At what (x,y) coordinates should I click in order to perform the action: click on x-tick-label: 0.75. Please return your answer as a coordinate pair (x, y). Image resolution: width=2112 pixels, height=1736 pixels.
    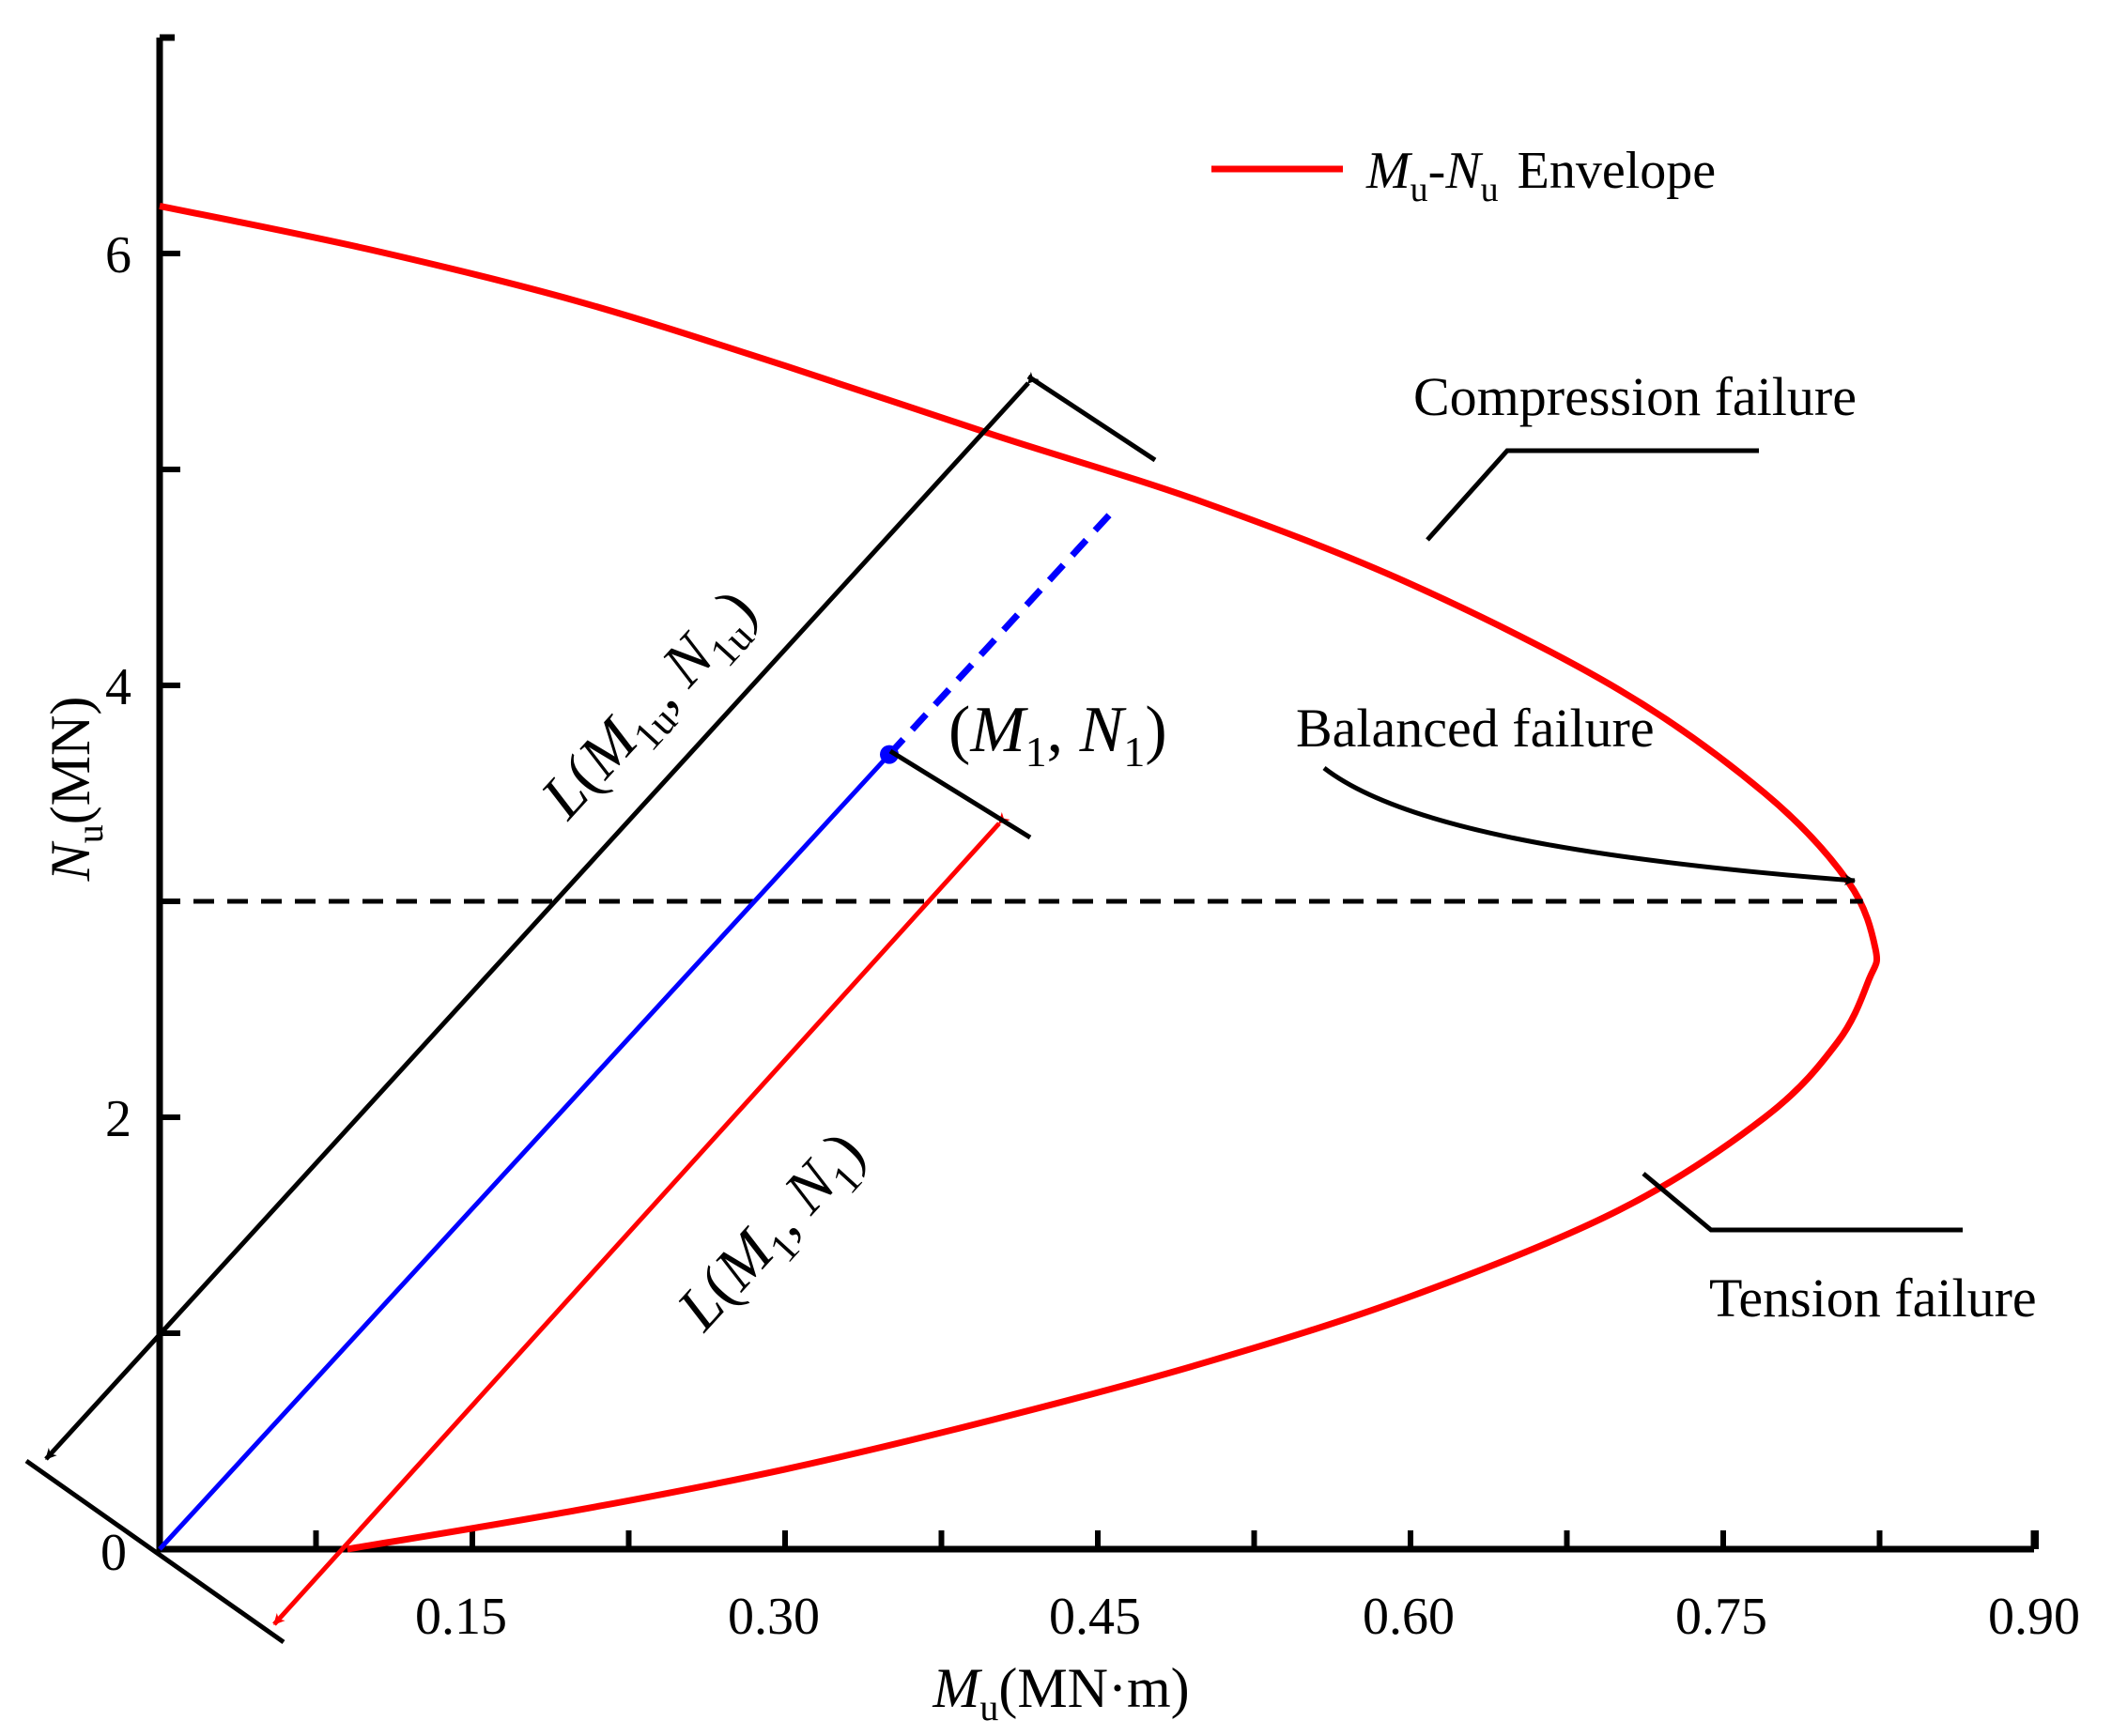
    Looking at the image, I should click on (1721, 1617).